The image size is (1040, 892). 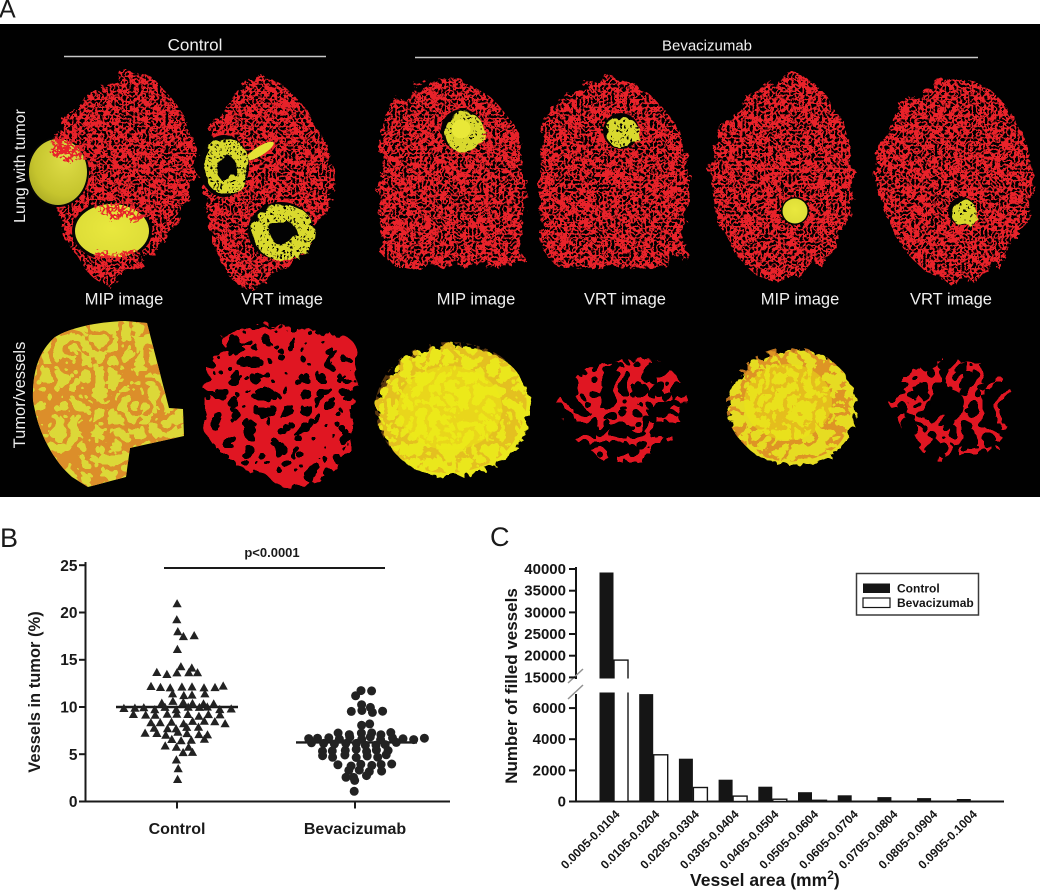 What do you see at coordinates (68, 708) in the screenshot?
I see `svg-text: 10` at bounding box center [68, 708].